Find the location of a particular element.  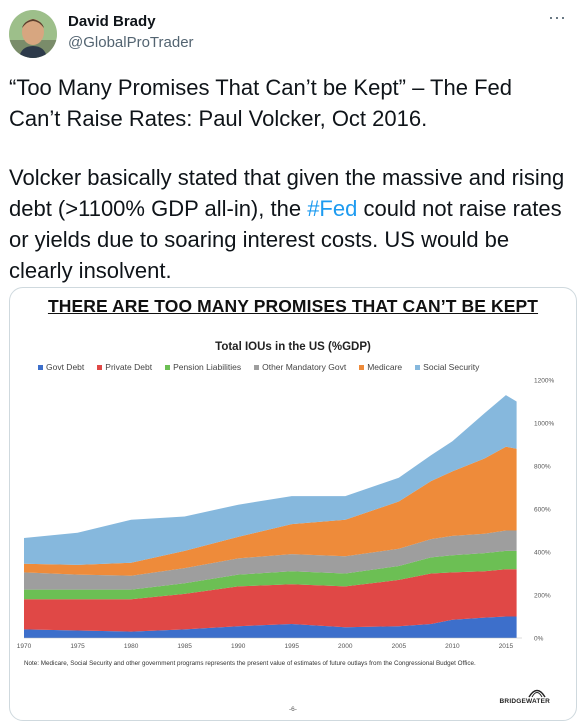

chart-title: Total IOUs in the US (%GDP) is located at coordinates (293, 347).